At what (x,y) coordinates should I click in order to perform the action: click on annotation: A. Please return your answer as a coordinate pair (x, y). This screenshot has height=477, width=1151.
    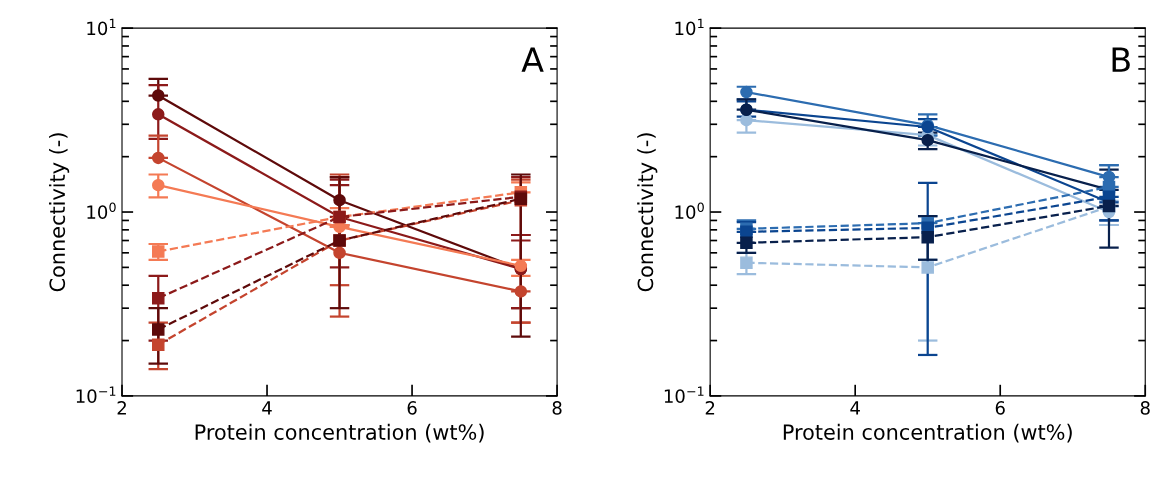
    Looking at the image, I should click on (532, 59).